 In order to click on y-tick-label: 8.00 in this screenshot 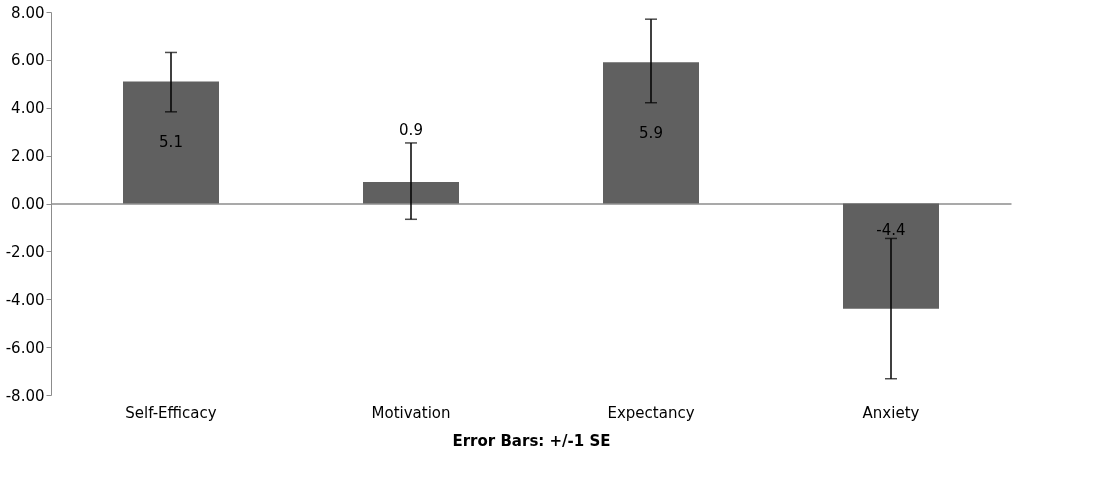, I will do `click(28, 12)`.